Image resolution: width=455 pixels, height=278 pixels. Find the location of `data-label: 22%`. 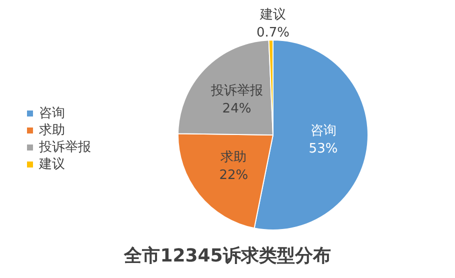

data-label: 22% is located at coordinates (233, 176).